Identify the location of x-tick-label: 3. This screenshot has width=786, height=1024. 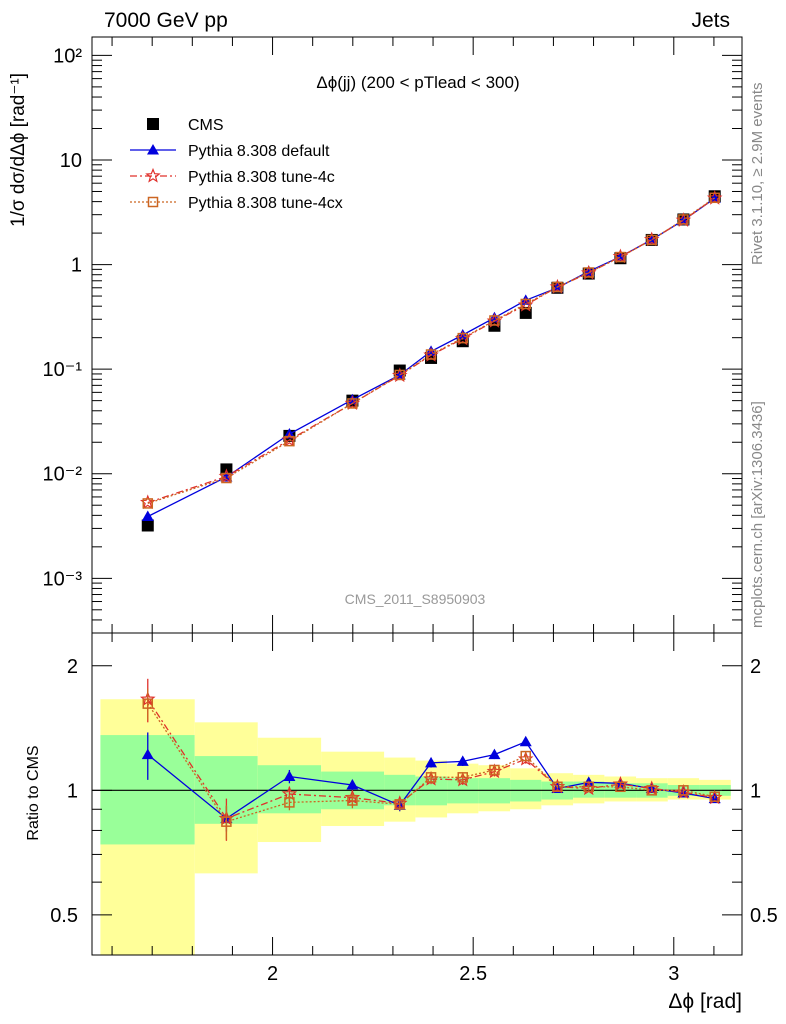
(673, 974).